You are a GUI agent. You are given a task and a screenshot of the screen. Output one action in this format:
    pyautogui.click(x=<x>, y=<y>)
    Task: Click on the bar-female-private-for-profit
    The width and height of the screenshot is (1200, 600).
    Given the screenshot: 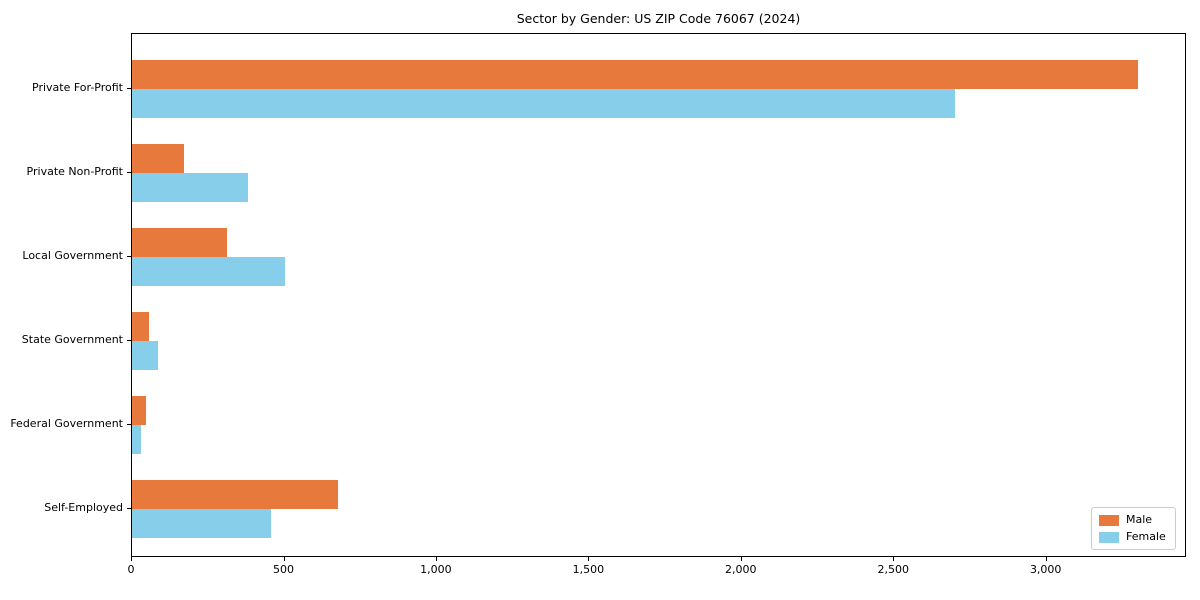 What is the action you would take?
    pyautogui.click(x=544, y=103)
    